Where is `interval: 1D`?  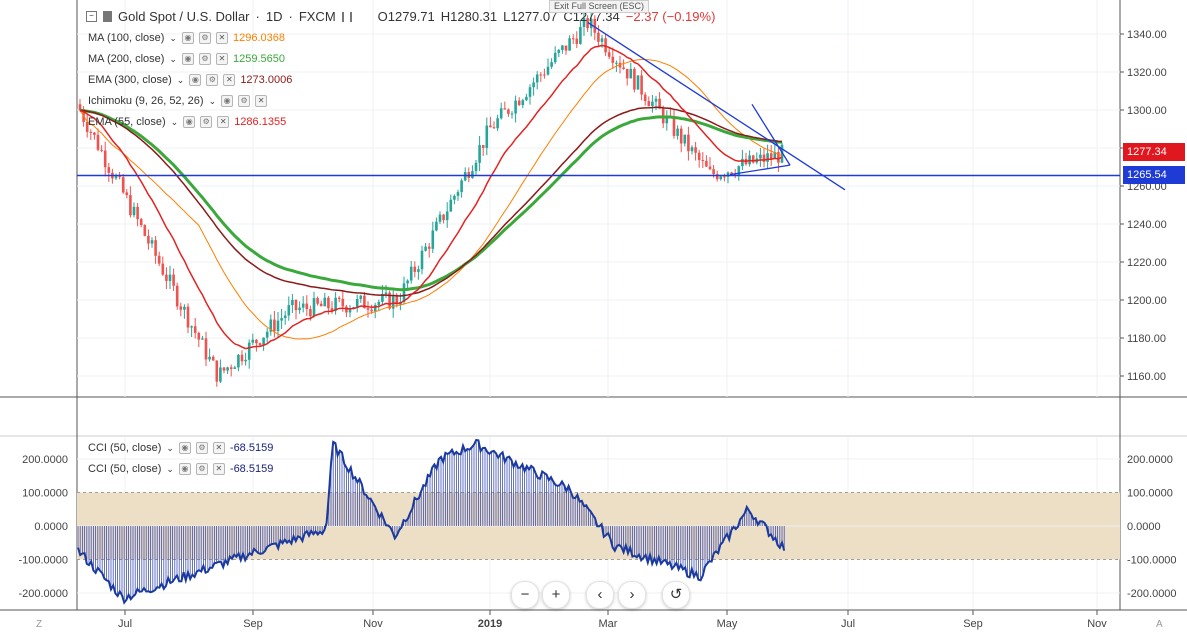
interval: 1D is located at coordinates (274, 16).